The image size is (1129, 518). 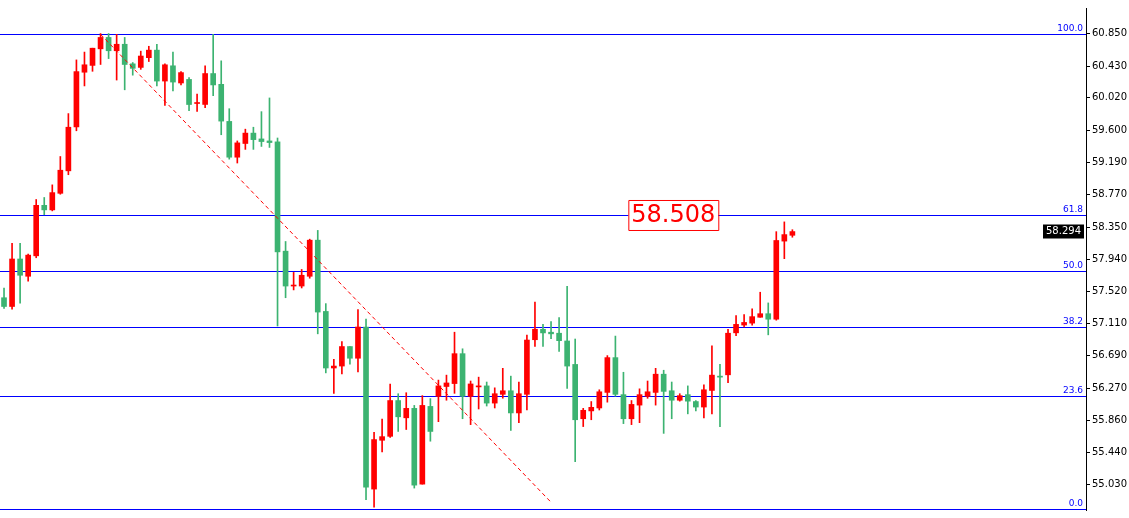 I want to click on y-tick-label: 57.520, so click(x=1109, y=291).